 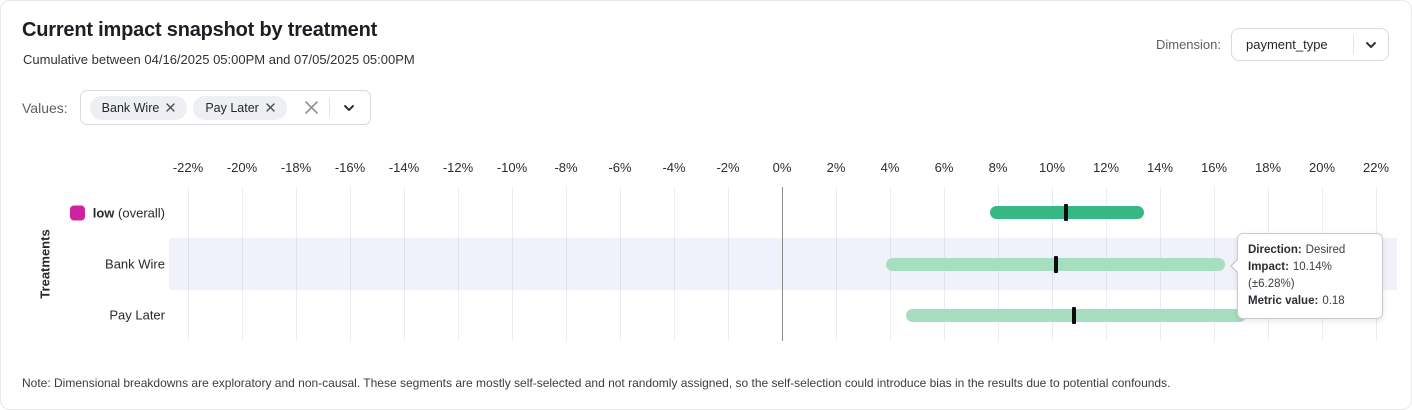 I want to click on x-axis-tick-label: -22%, so click(x=188, y=167).